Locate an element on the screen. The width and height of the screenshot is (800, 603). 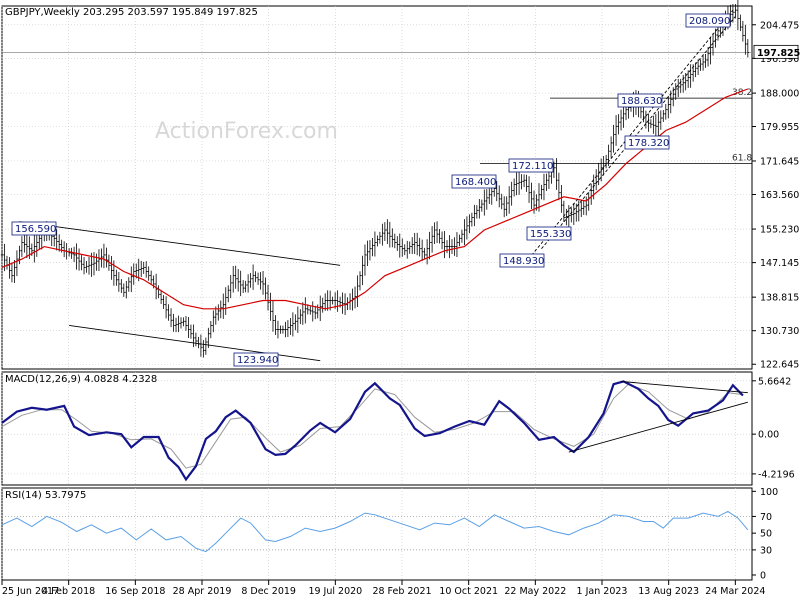
x-tick-label: 10 Oct 2021 is located at coordinates (468, 591).